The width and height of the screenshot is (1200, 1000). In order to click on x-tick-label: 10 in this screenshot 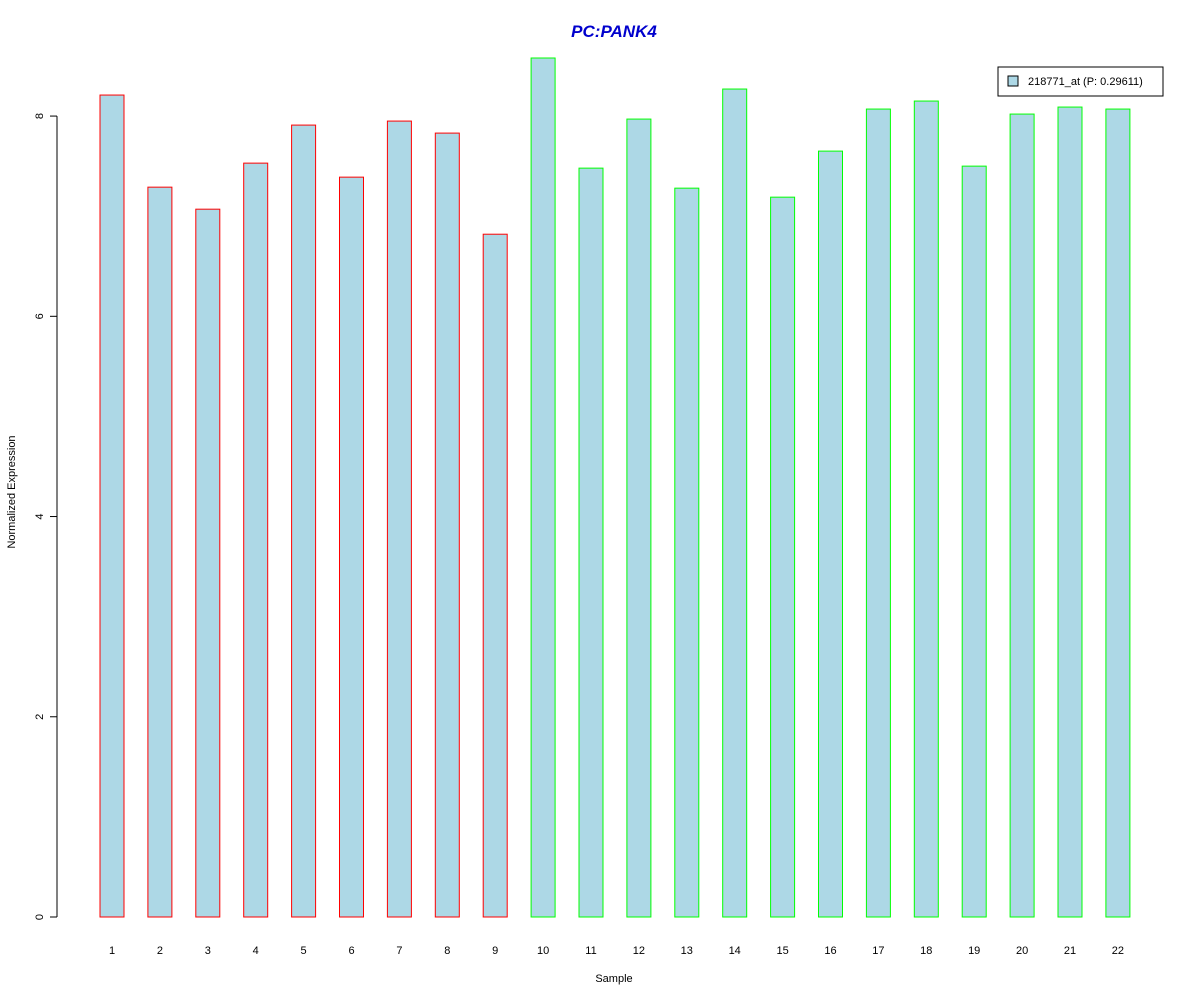, I will do `click(543, 951)`.